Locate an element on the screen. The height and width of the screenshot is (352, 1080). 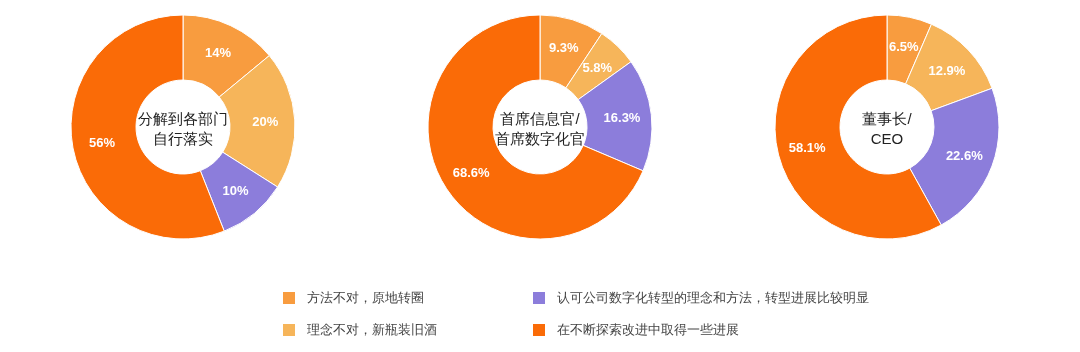
data-label: 5.8% is located at coordinates (597, 68).